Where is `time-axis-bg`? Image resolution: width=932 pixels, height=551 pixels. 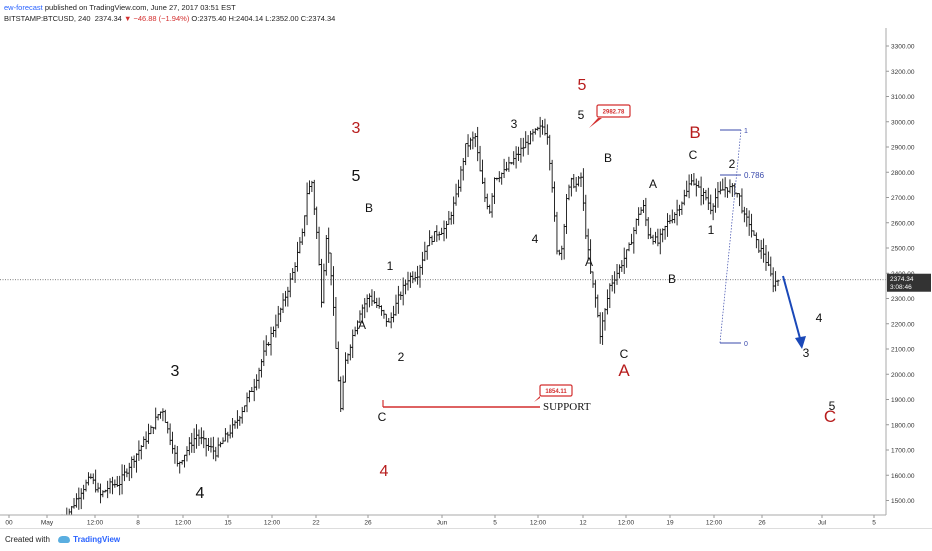 time-axis-bg is located at coordinates (443, 521).